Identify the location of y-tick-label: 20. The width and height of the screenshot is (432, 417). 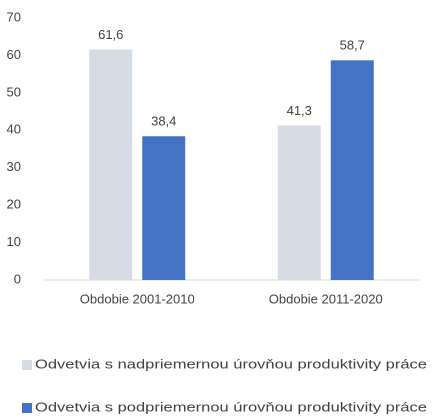
(14, 204).